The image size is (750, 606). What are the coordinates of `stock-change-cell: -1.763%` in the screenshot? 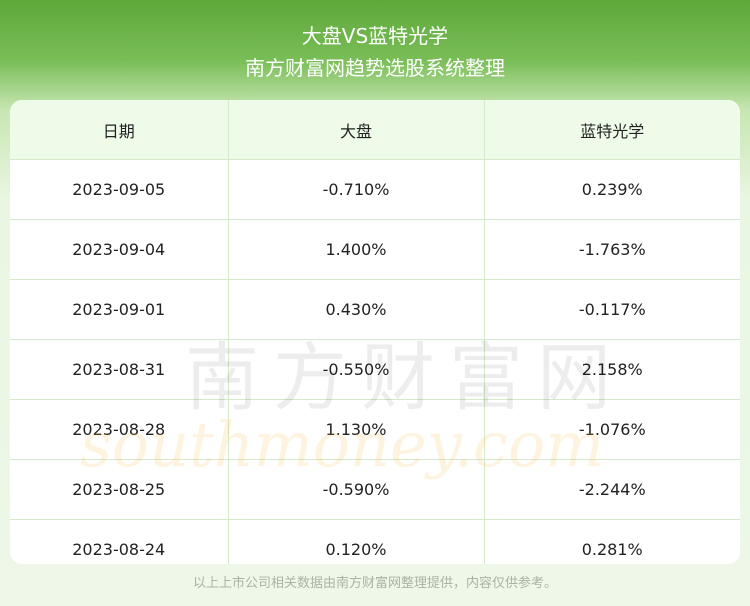 It's located at (612, 249).